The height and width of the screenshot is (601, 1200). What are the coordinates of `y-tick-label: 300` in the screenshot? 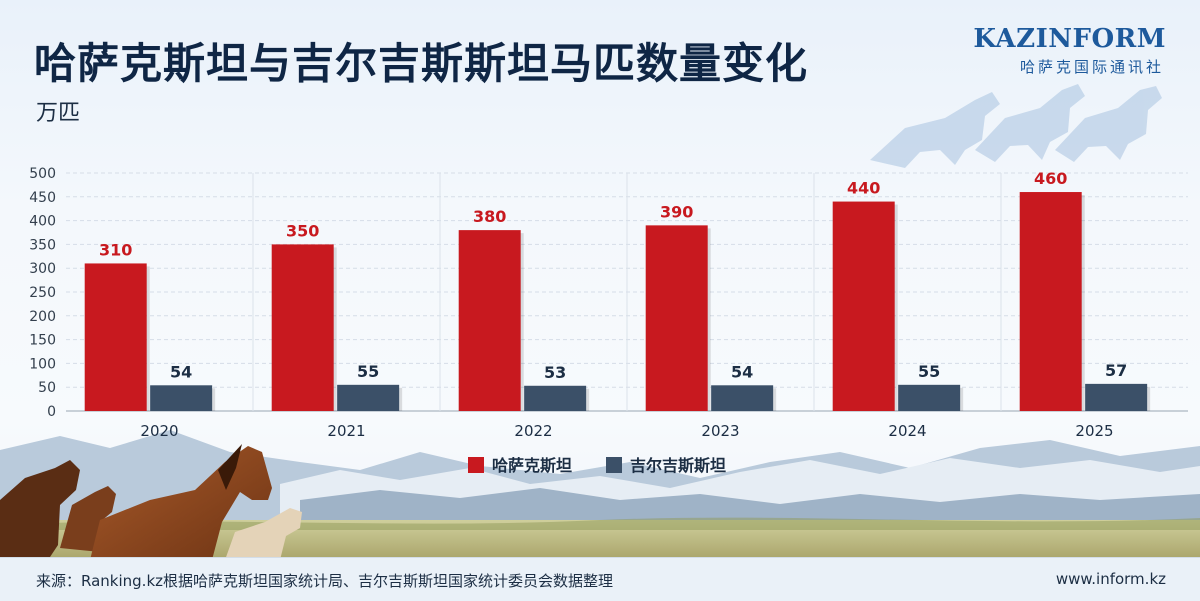 It's located at (42, 269).